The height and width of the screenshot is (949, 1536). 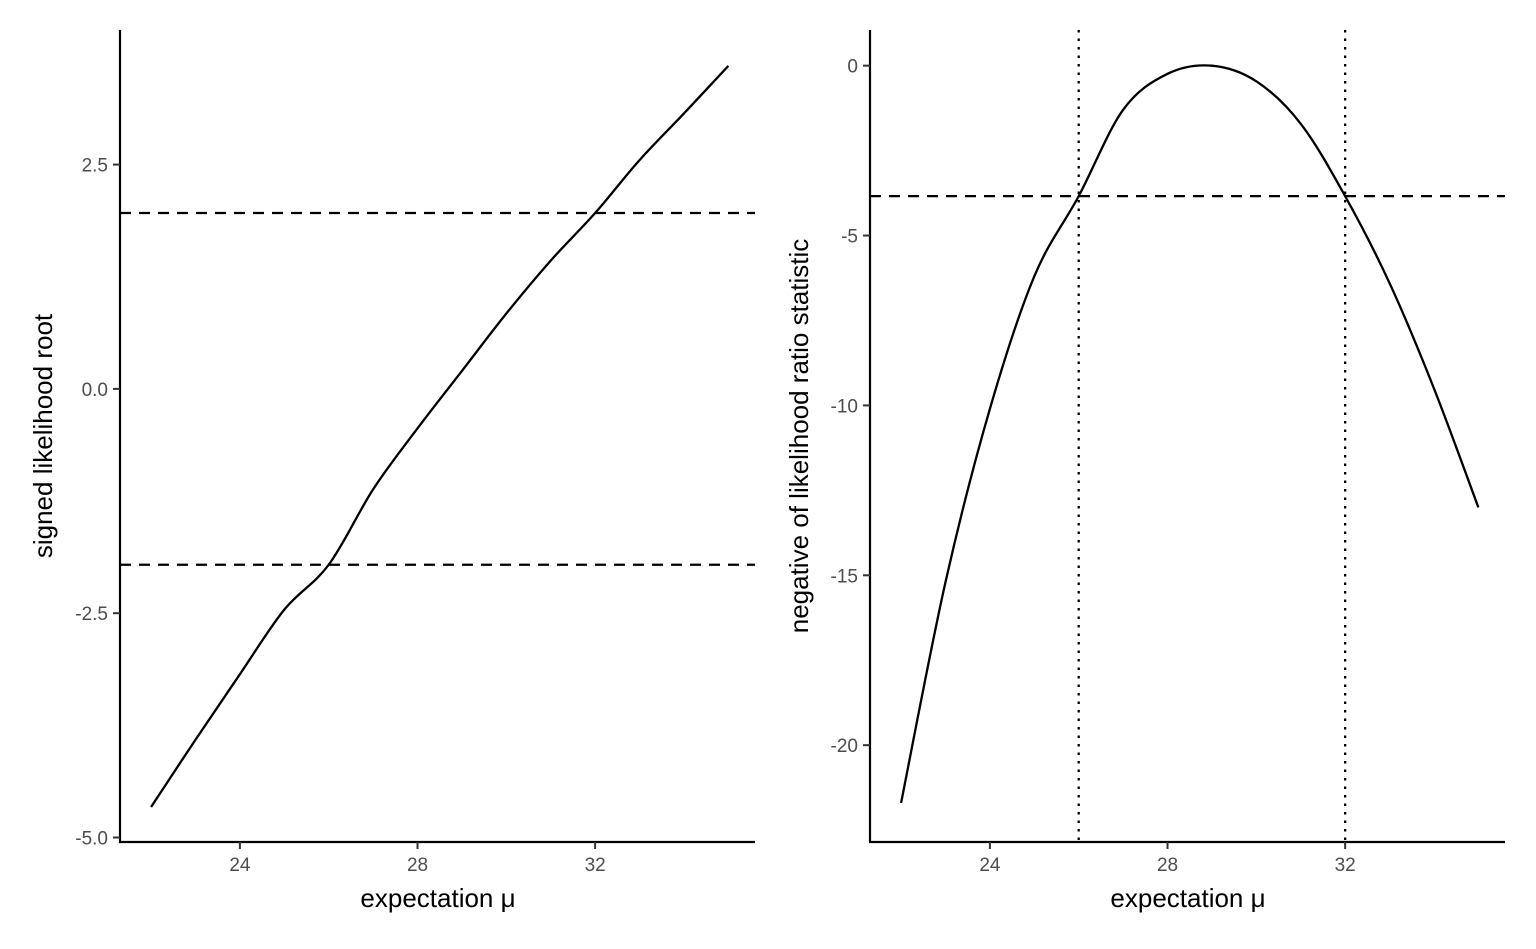 I want to click on left-x-tick-label-2: 32, so click(x=595, y=865).